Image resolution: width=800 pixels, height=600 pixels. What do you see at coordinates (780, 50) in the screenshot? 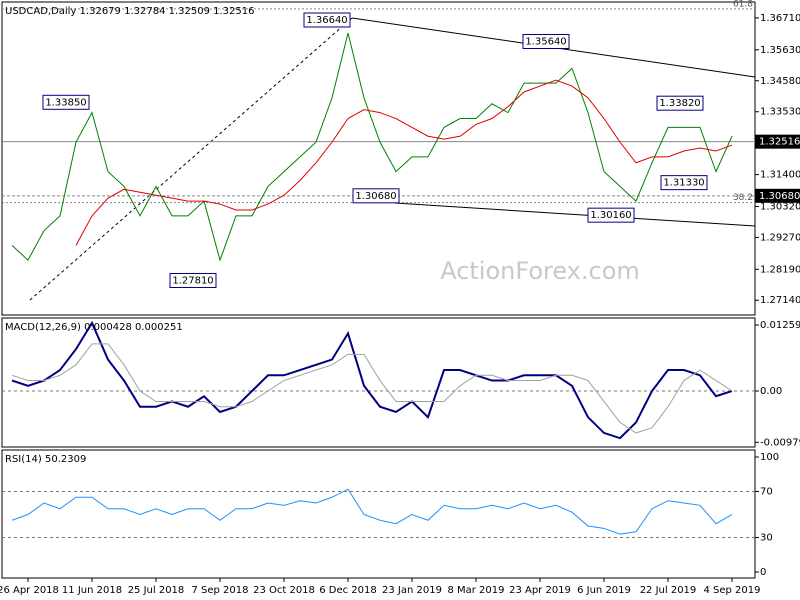
I see `y-tick-label: 1.35630` at bounding box center [780, 50].